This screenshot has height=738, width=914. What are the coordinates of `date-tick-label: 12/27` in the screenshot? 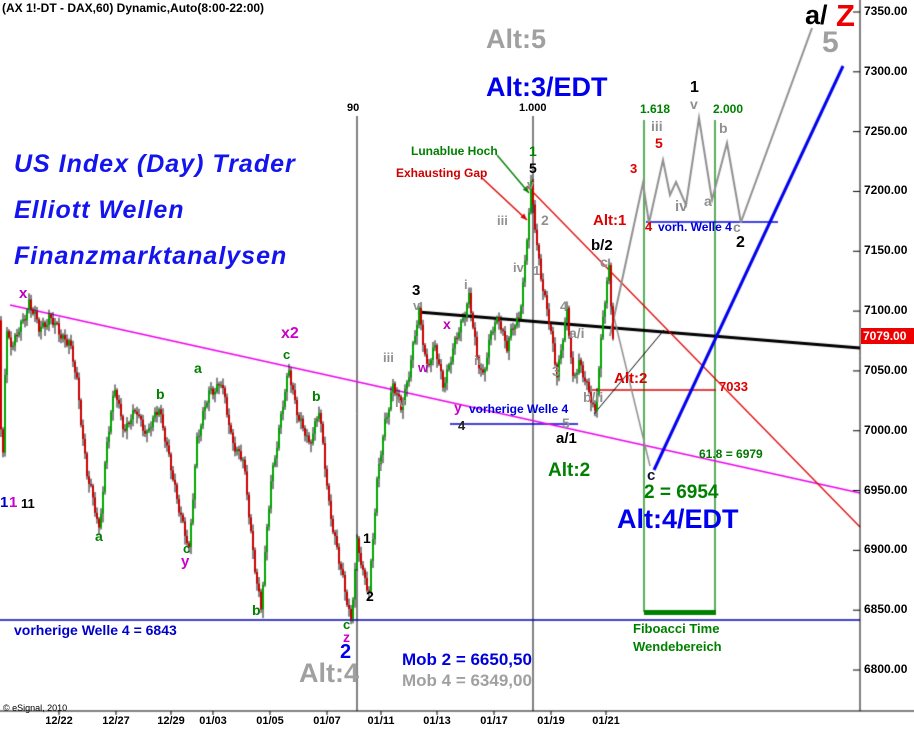 It's located at (116, 721).